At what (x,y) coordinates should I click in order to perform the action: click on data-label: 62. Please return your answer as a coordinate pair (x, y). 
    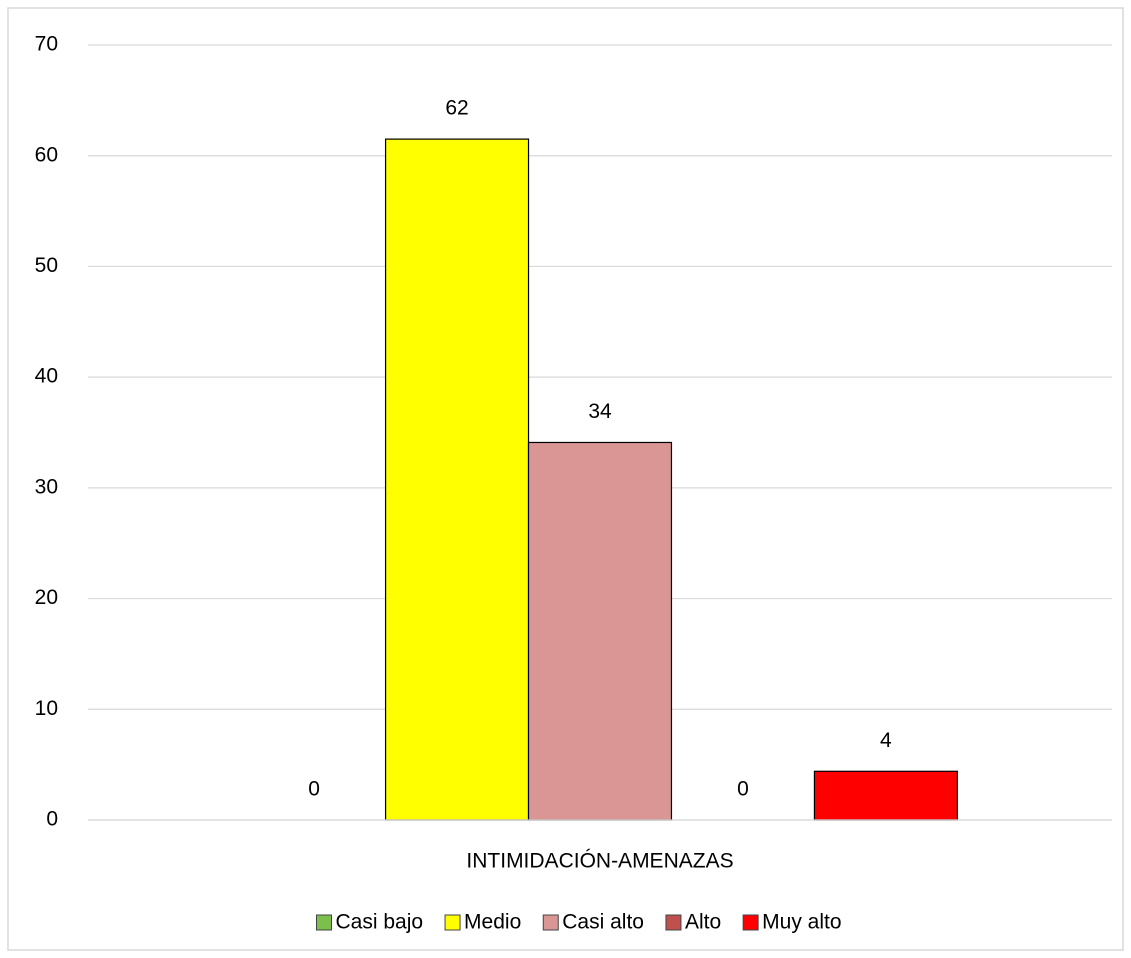
    Looking at the image, I should click on (456, 108).